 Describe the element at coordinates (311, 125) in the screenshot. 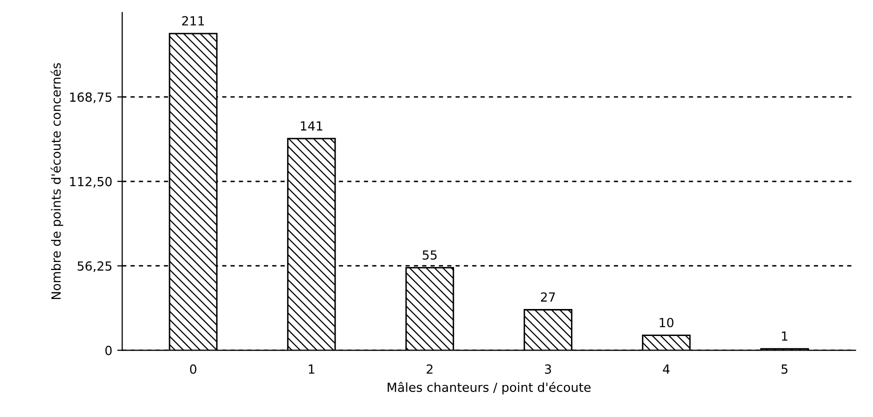

I see `data-label: 141` at that location.